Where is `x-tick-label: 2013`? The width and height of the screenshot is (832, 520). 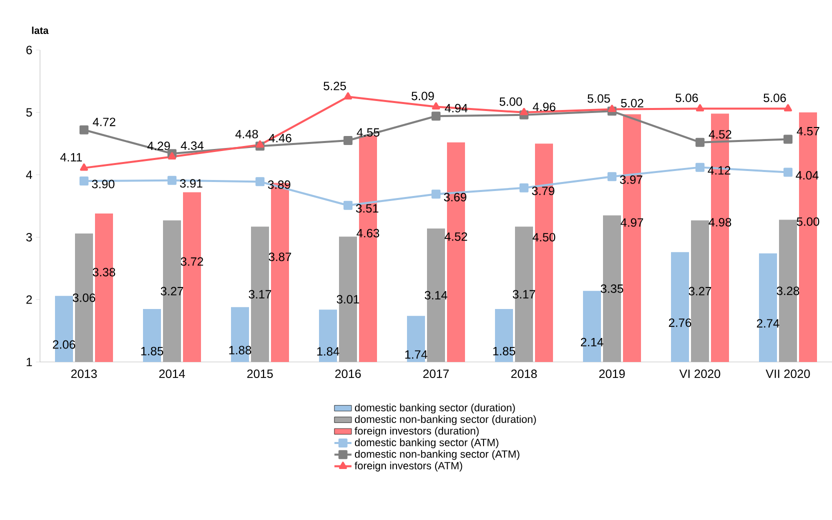 x-tick-label: 2013 is located at coordinates (84, 374).